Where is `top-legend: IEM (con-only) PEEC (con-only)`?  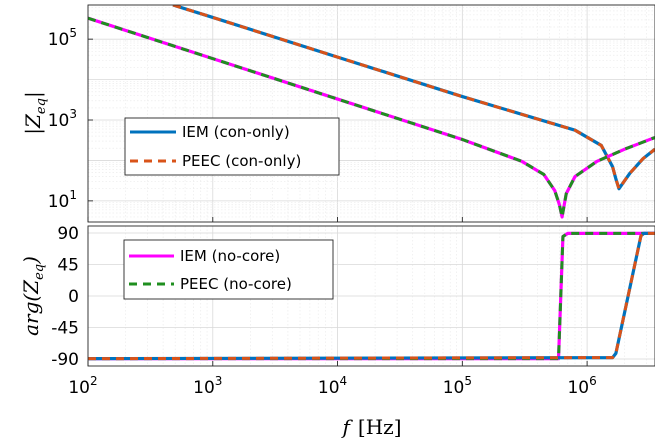 top-legend: IEM (con-only) PEEC (con-only) is located at coordinates (232, 146).